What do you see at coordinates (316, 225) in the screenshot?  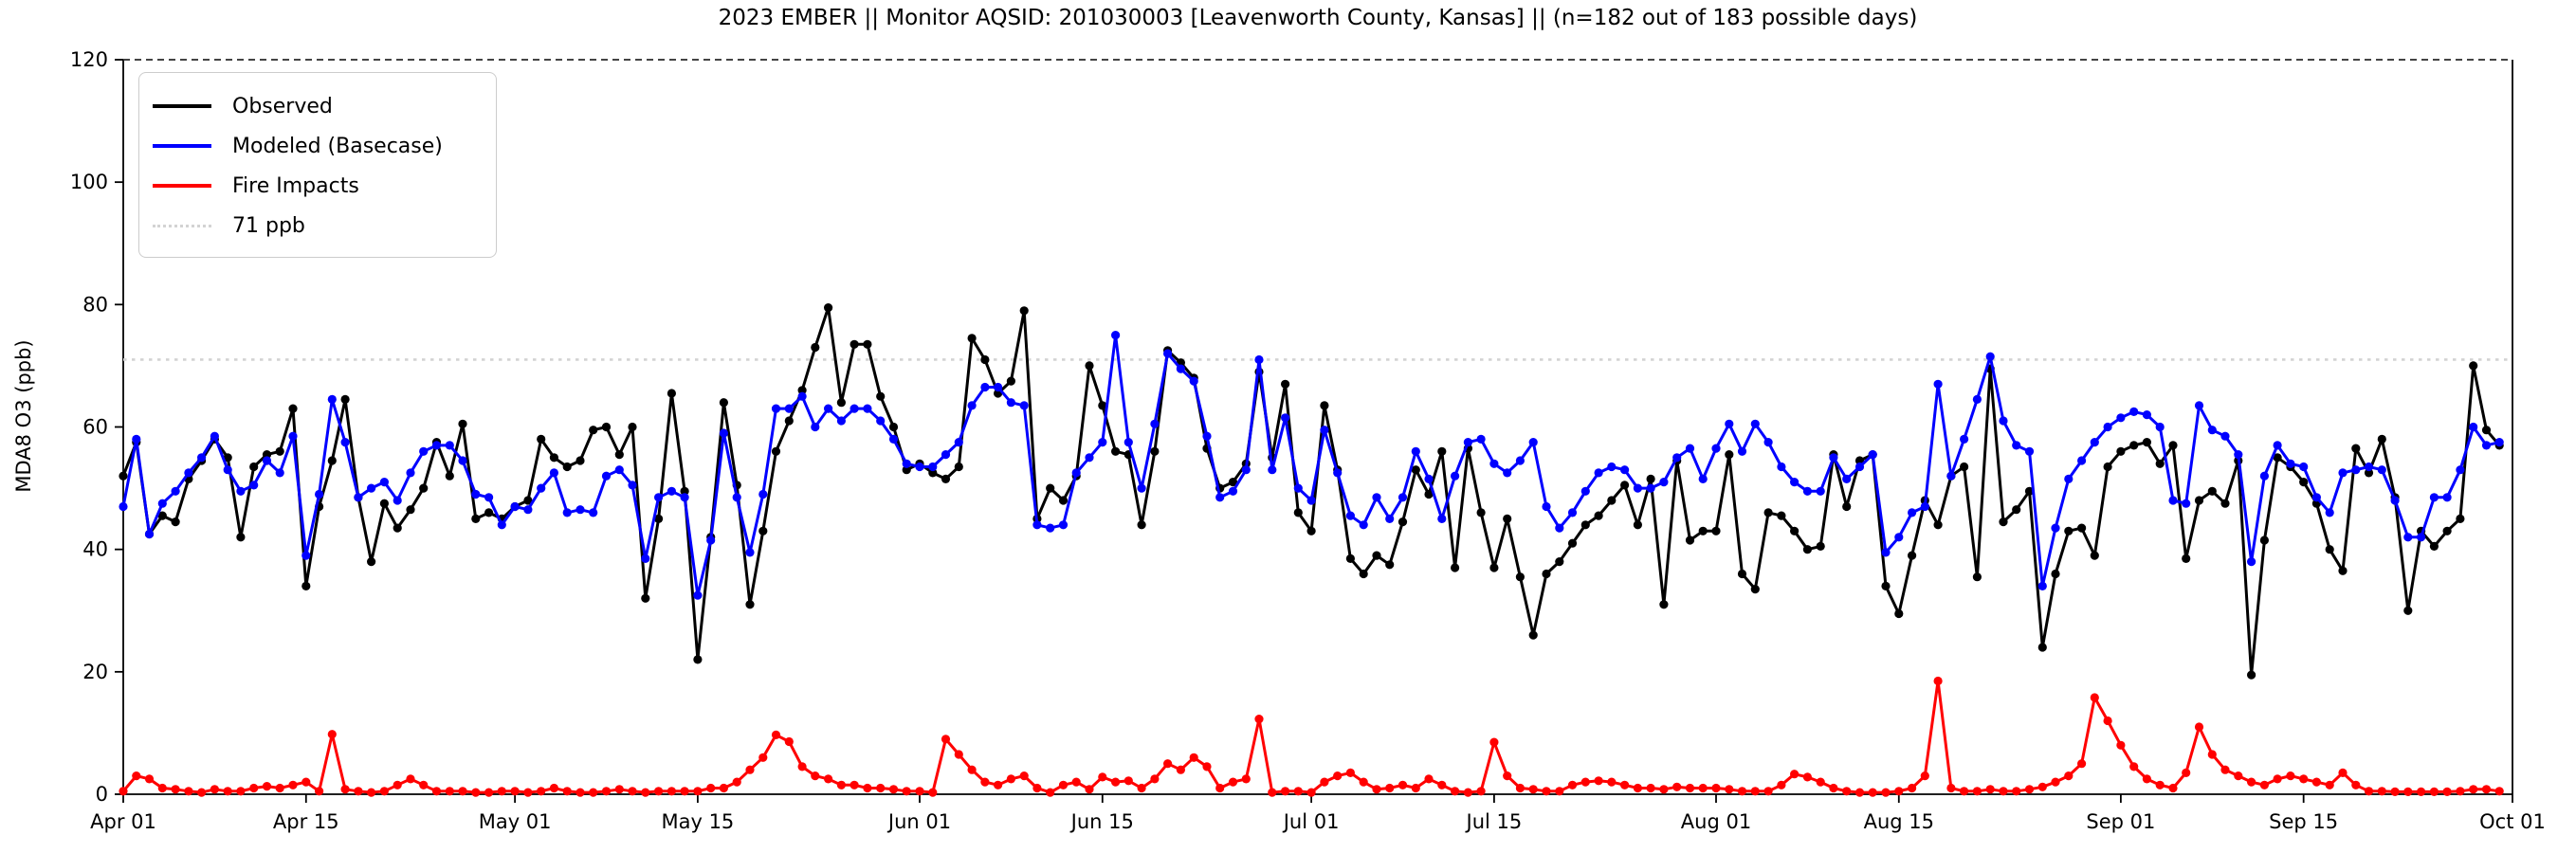 I see `legend-item-threshold: 71 ppb` at bounding box center [316, 225].